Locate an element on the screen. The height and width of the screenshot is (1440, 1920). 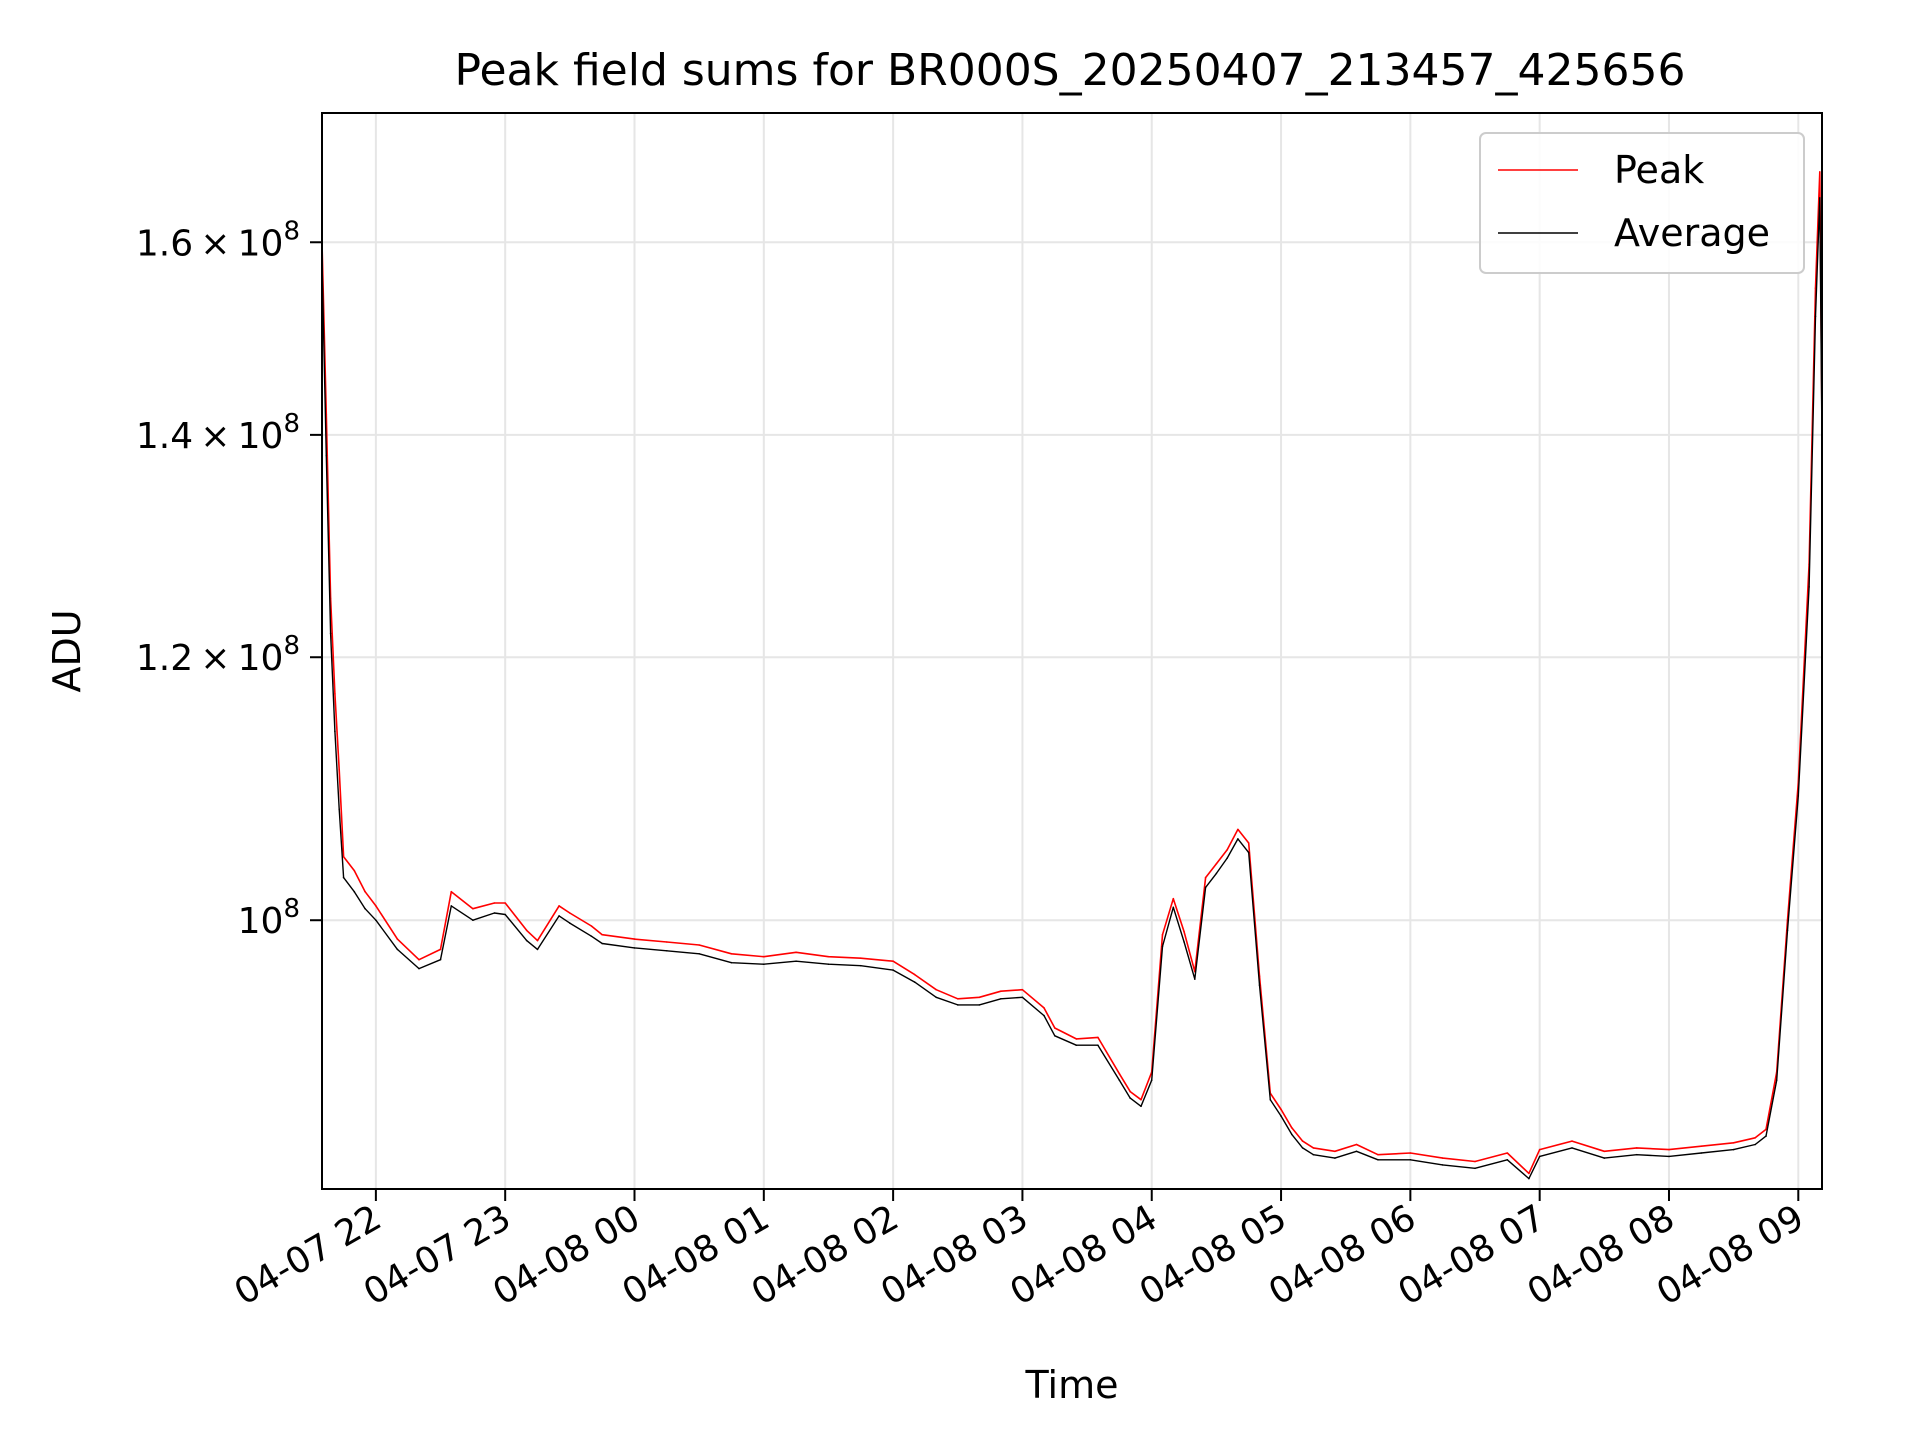
y-tick-base: 1.2 × 10 is located at coordinates (210, 658).